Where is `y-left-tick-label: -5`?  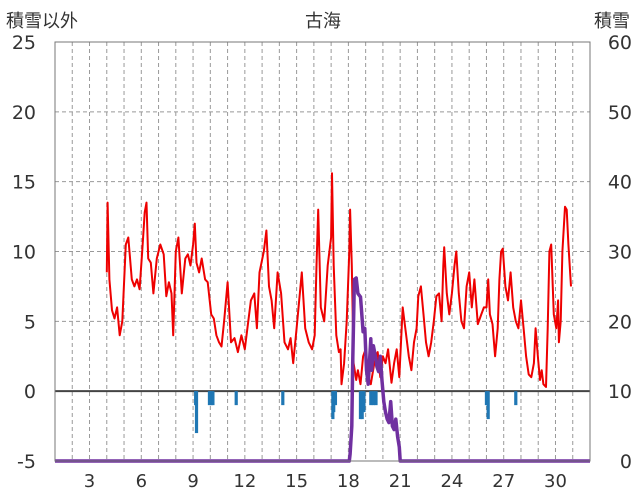 y-left-tick-label: -5 is located at coordinates (26, 462).